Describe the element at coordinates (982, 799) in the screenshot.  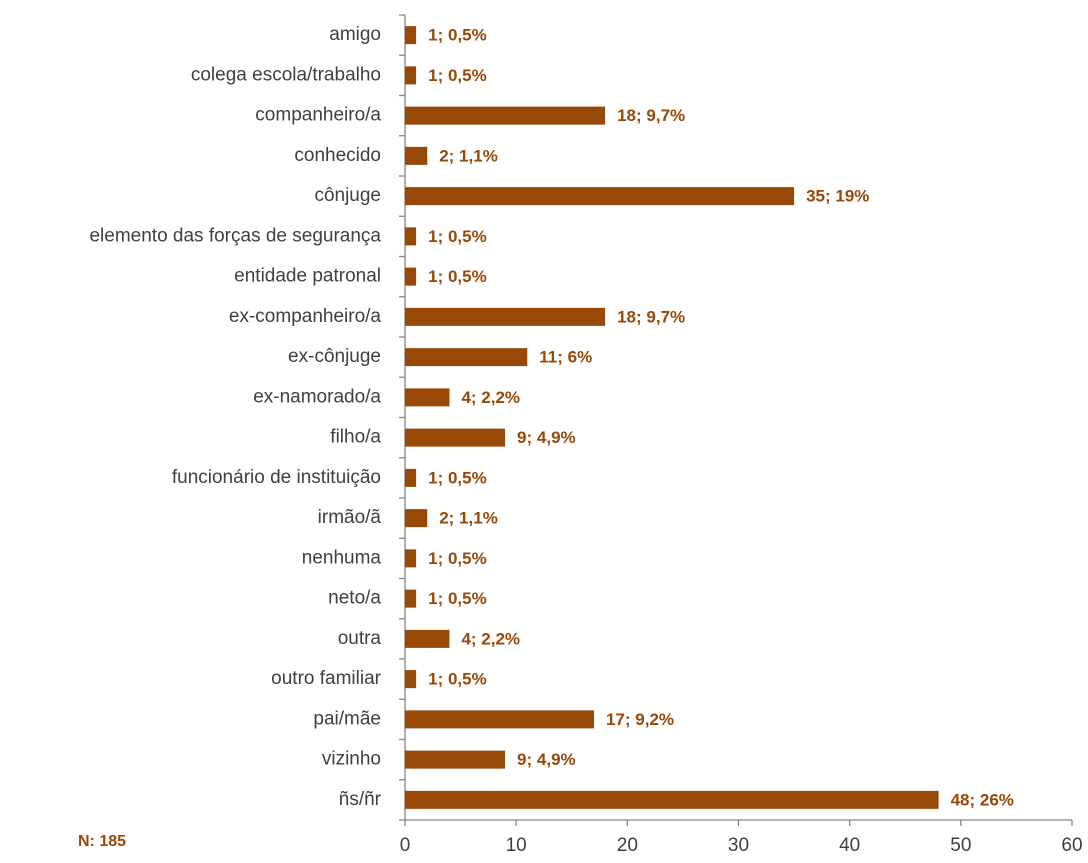
I see `value-label: 48; 26%` at that location.